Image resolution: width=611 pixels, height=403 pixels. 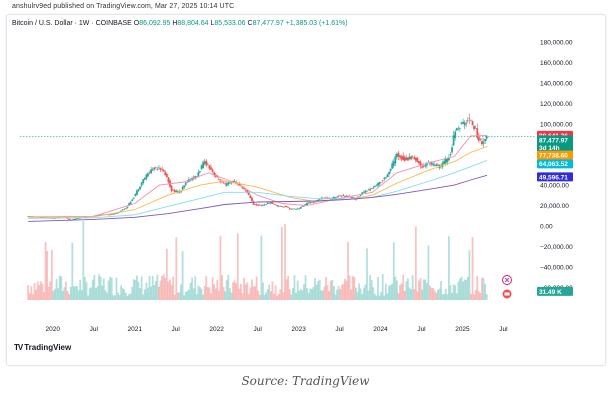 I want to click on tradingview-logo-mark: TV, so click(x=18, y=347).